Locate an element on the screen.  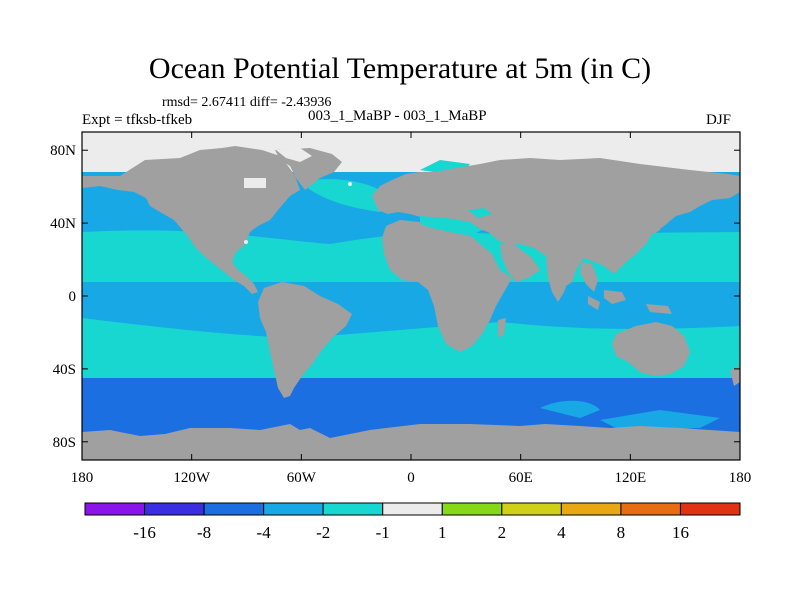
southeast-asia is located at coordinates (589, 277).